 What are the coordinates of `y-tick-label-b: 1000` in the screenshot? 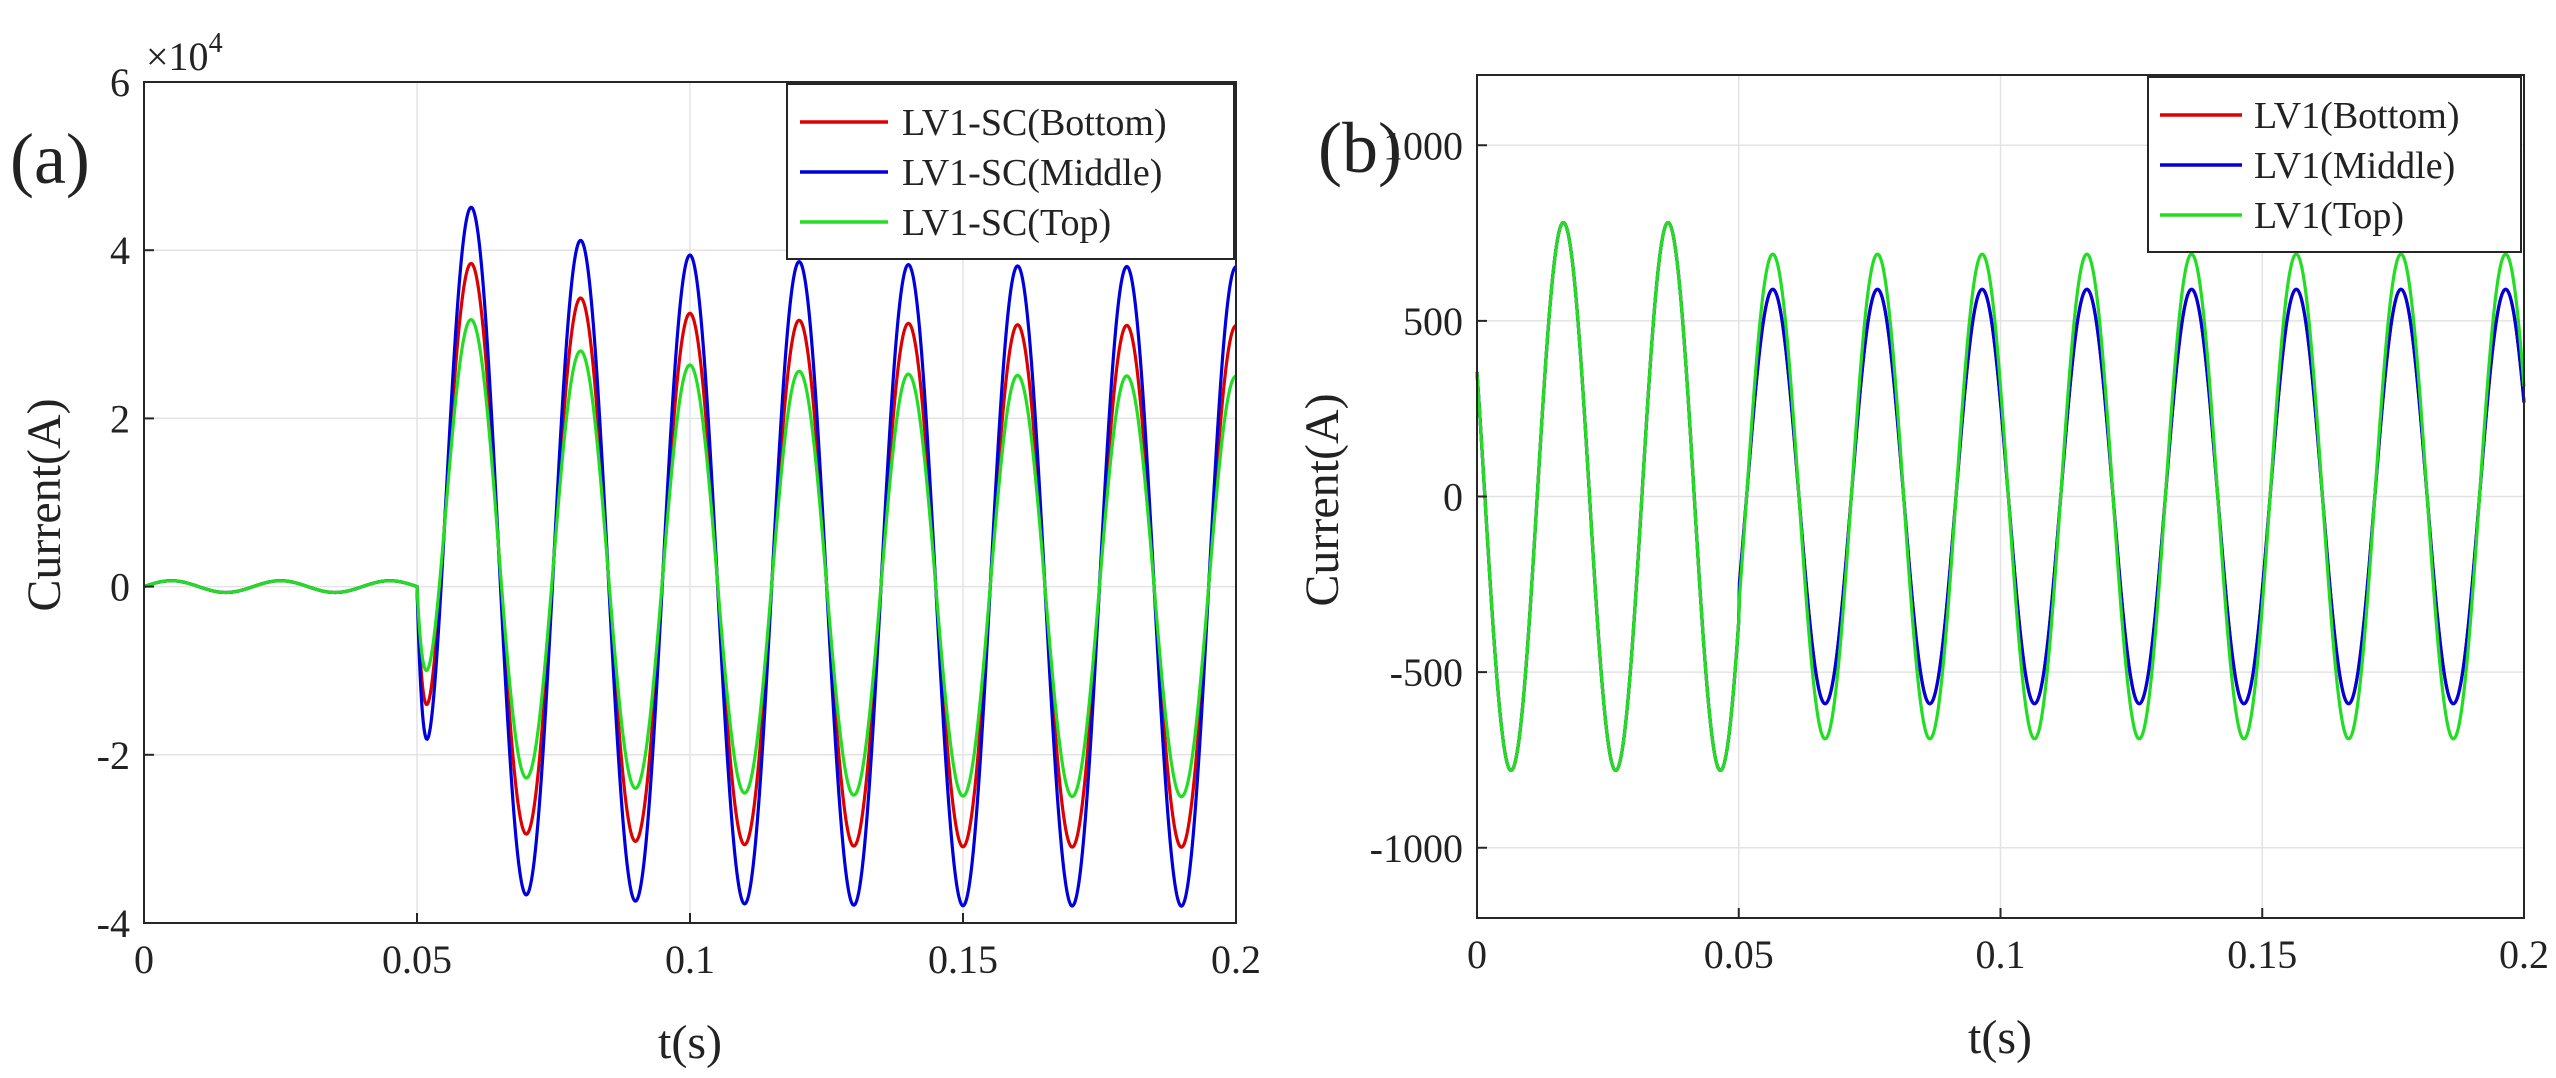 It's located at (1423, 145).